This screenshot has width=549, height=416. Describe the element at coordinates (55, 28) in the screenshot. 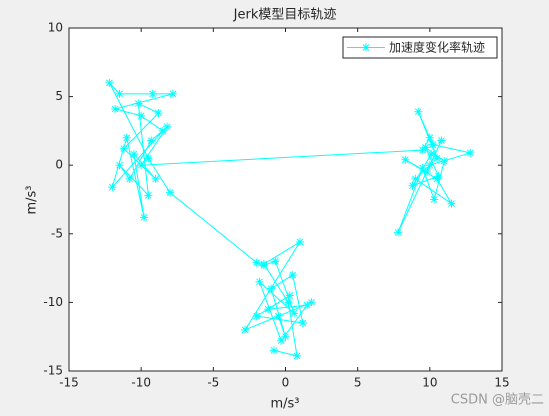

I see `y-tick-label: 10` at that location.